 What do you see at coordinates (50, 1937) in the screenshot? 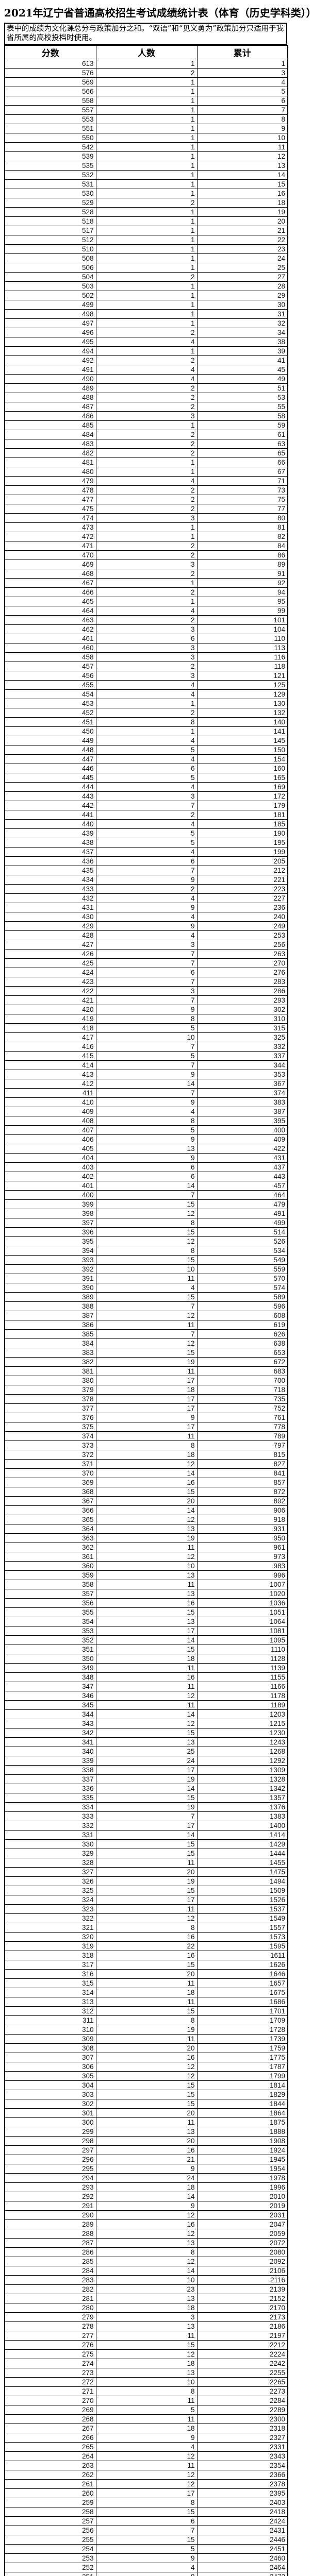
I see `score-cell: 320` at bounding box center [50, 1937].